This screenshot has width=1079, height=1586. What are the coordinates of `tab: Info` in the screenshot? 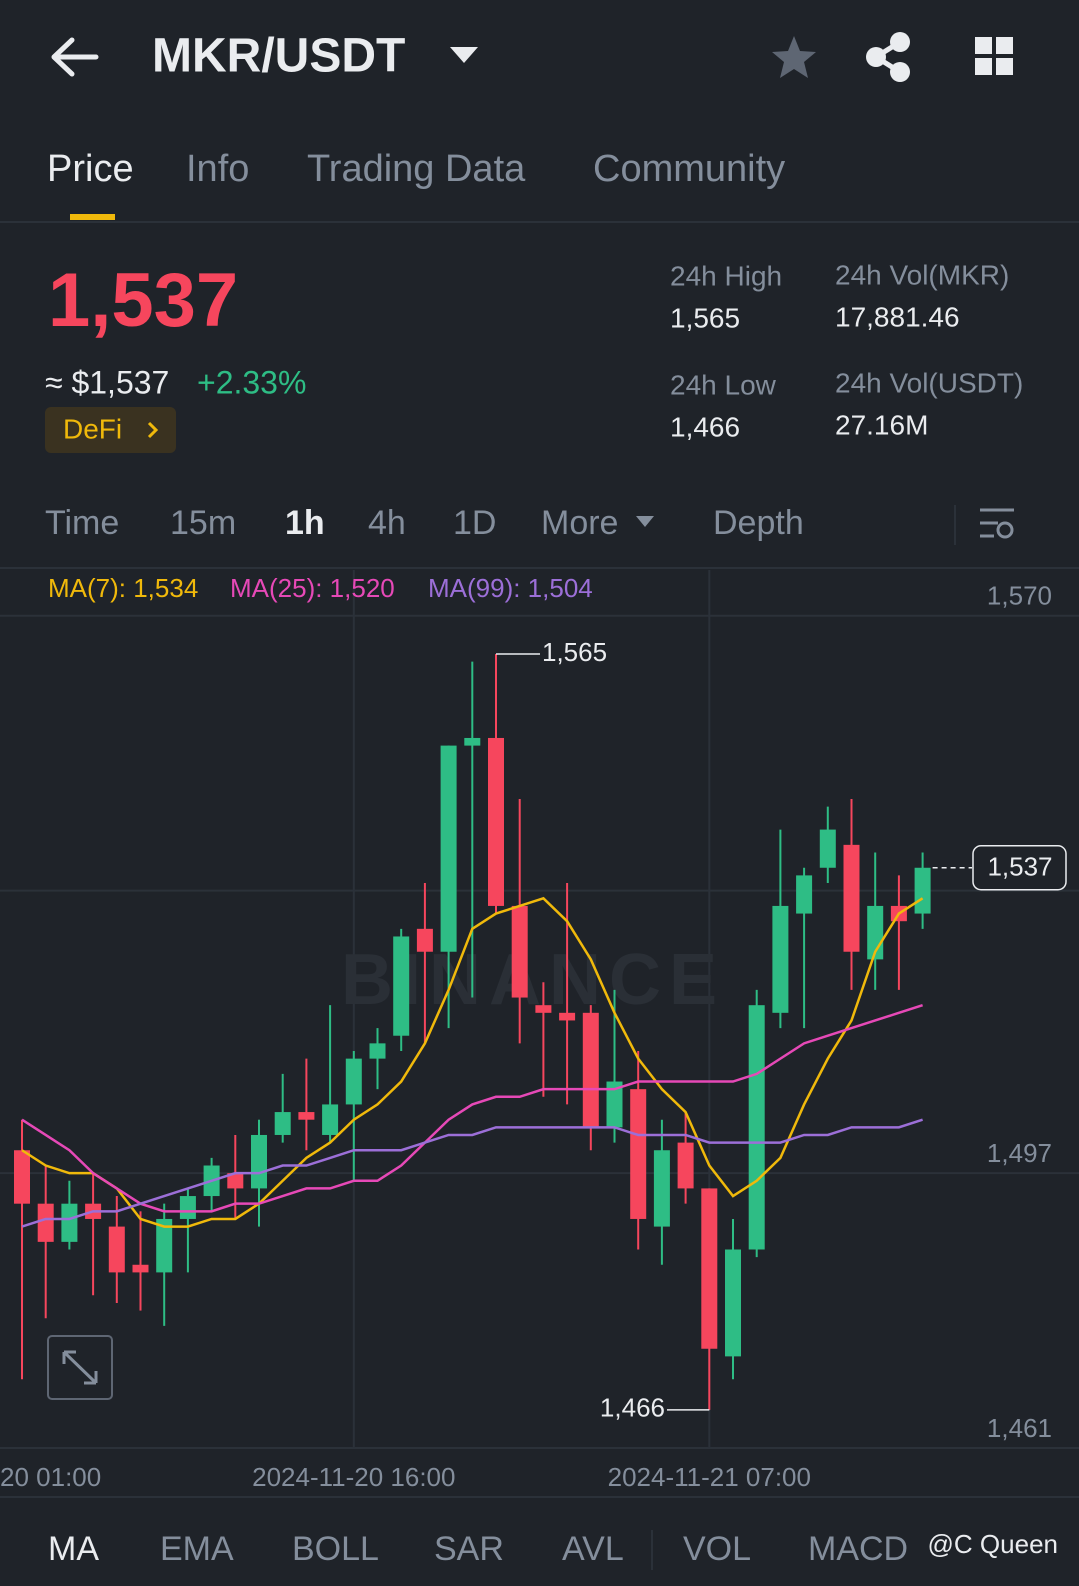 It's located at (217, 169).